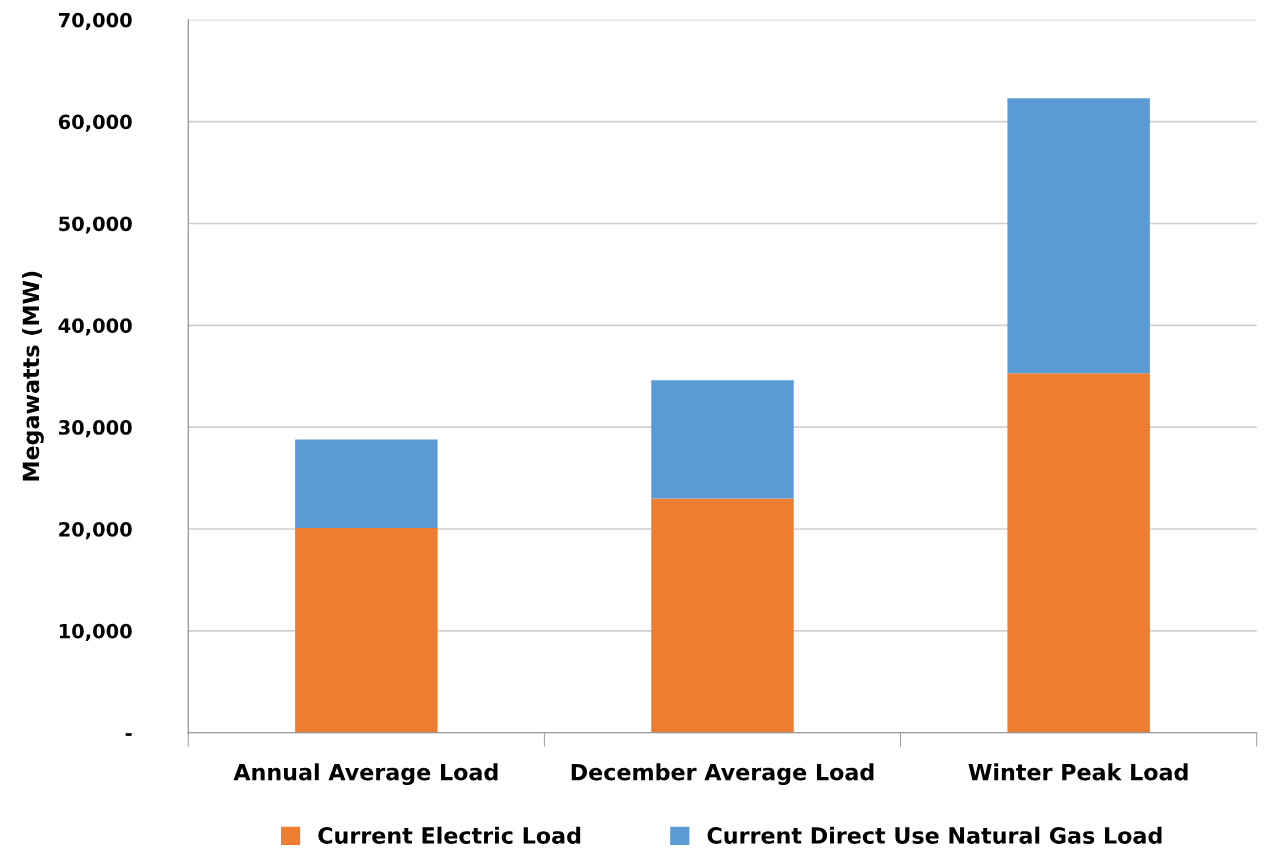 The height and width of the screenshot is (859, 1272). I want to click on y-tick-label: 10,000, so click(95, 632).